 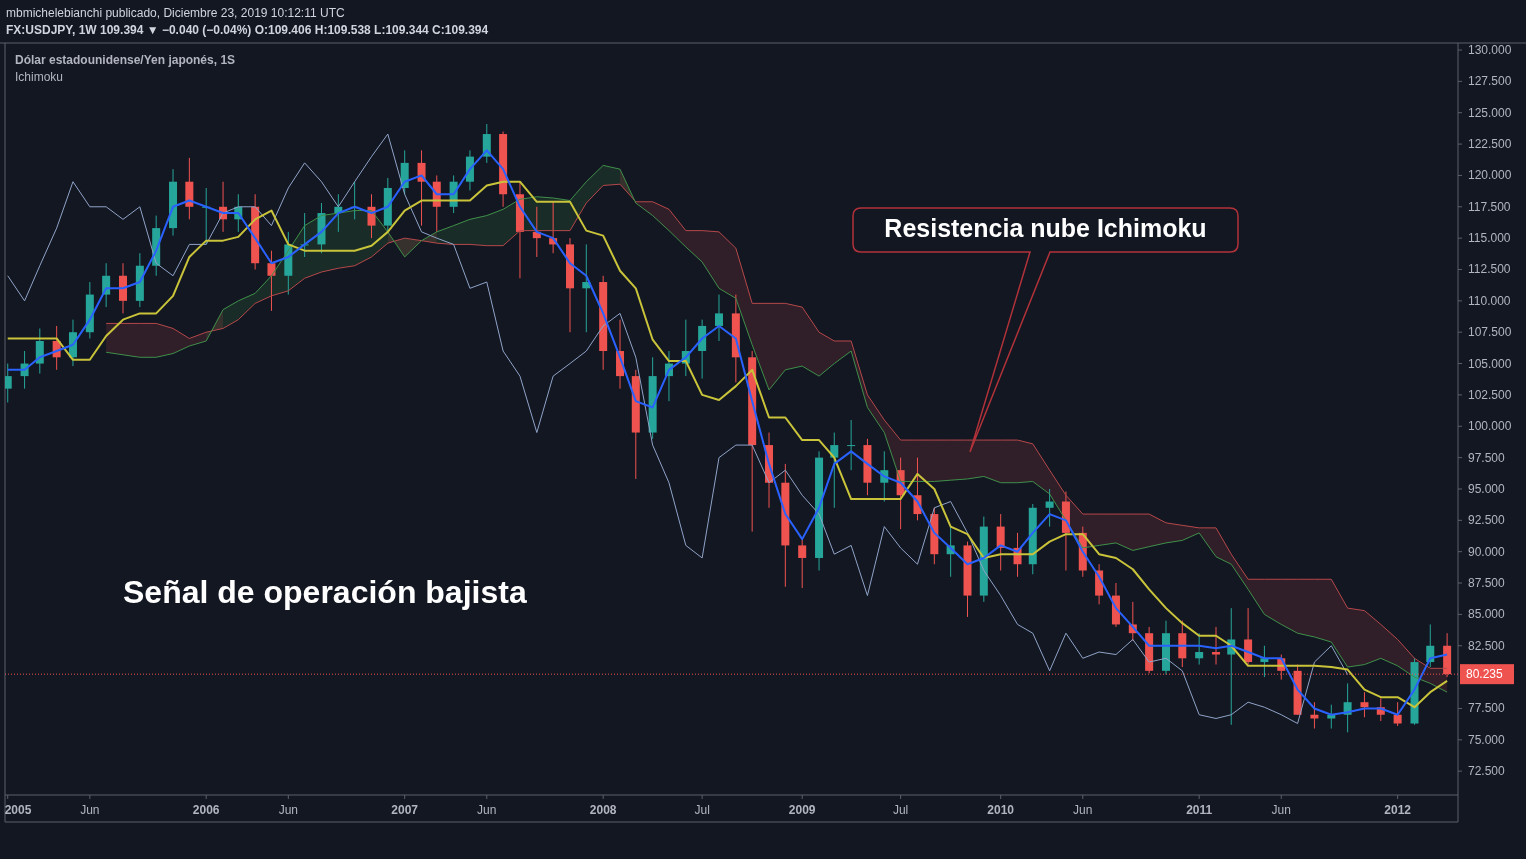 What do you see at coordinates (1490, 81) in the screenshot?
I see `y-tick-label: 127.500` at bounding box center [1490, 81].